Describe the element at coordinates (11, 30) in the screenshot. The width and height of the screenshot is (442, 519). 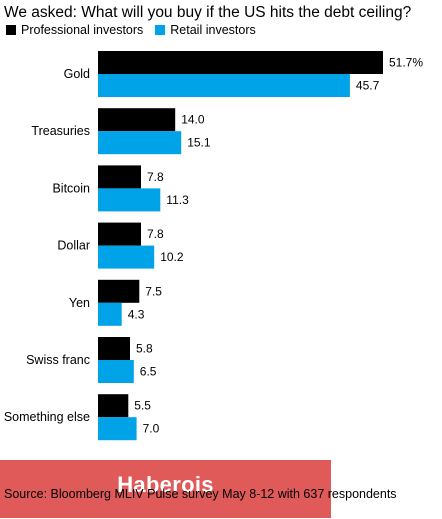
I see `legend-swatch-professional` at that location.